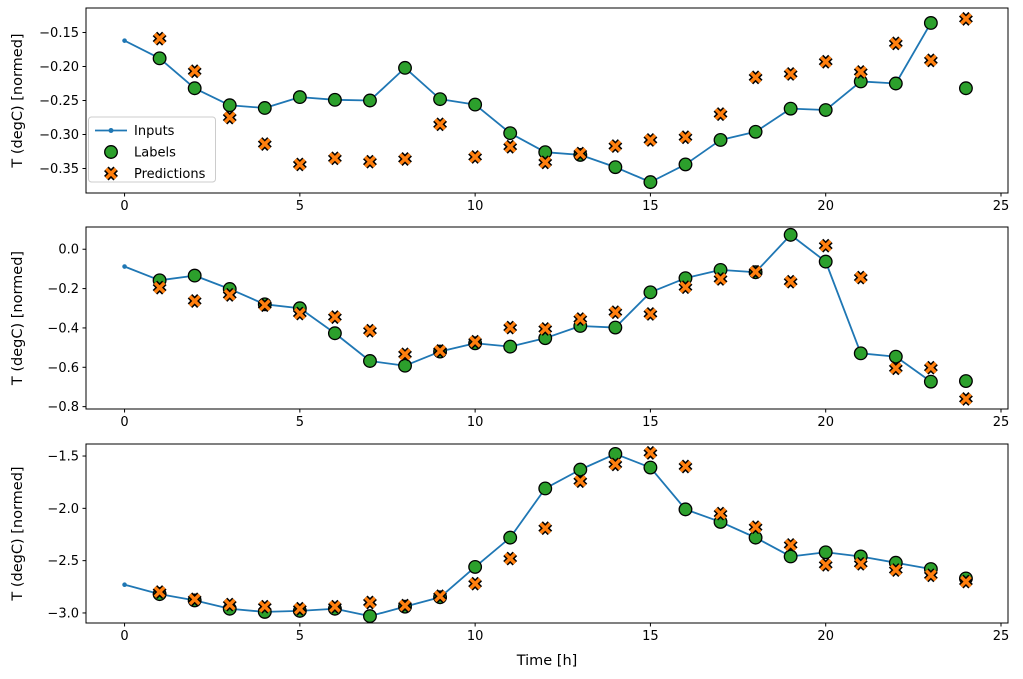  I want to click on y-tick-label: −0.8, so click(63, 407).